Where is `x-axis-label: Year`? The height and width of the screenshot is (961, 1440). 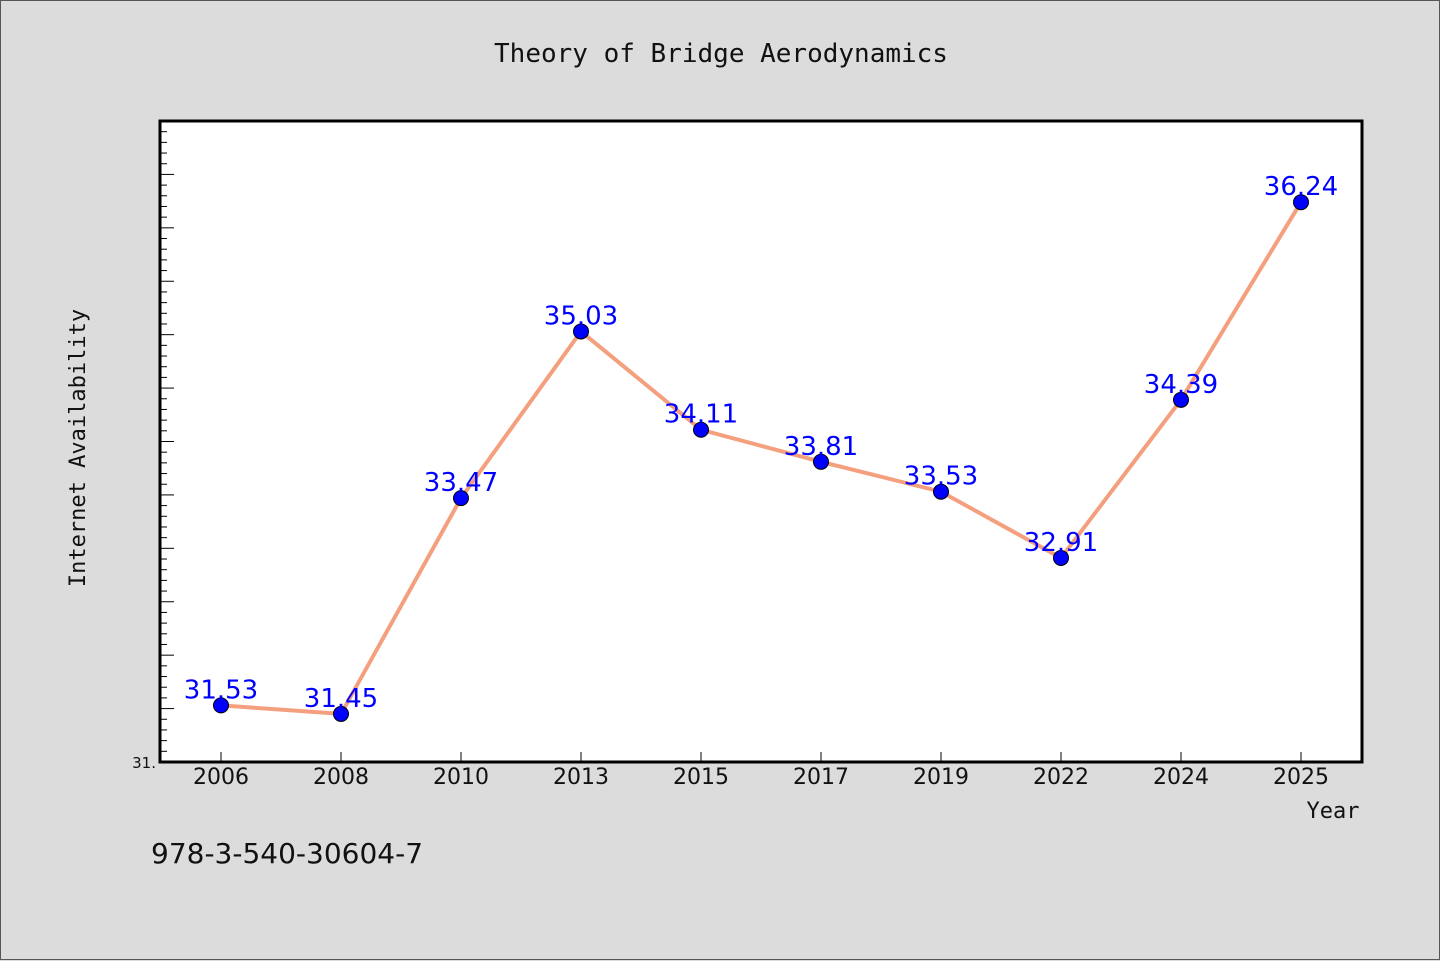
x-axis-label: Year is located at coordinates (1333, 811).